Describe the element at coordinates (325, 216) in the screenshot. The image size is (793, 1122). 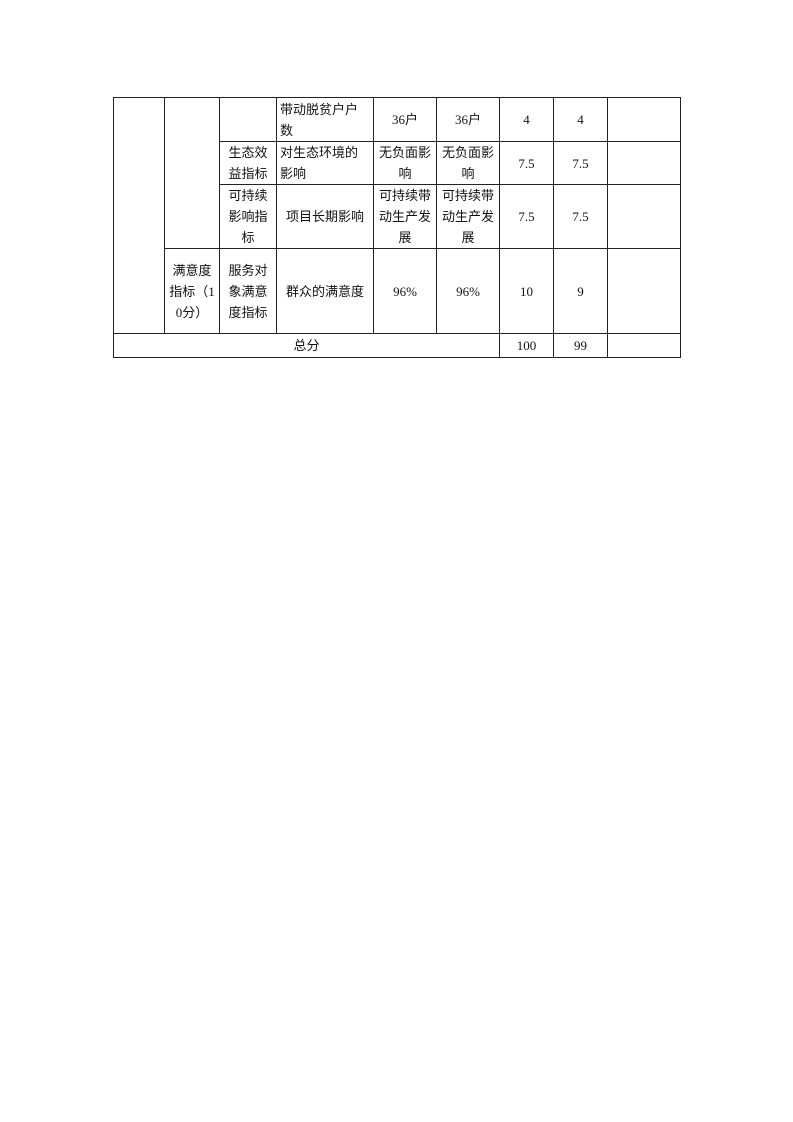
I see `cell-indicator: 项目长期影响` at that location.